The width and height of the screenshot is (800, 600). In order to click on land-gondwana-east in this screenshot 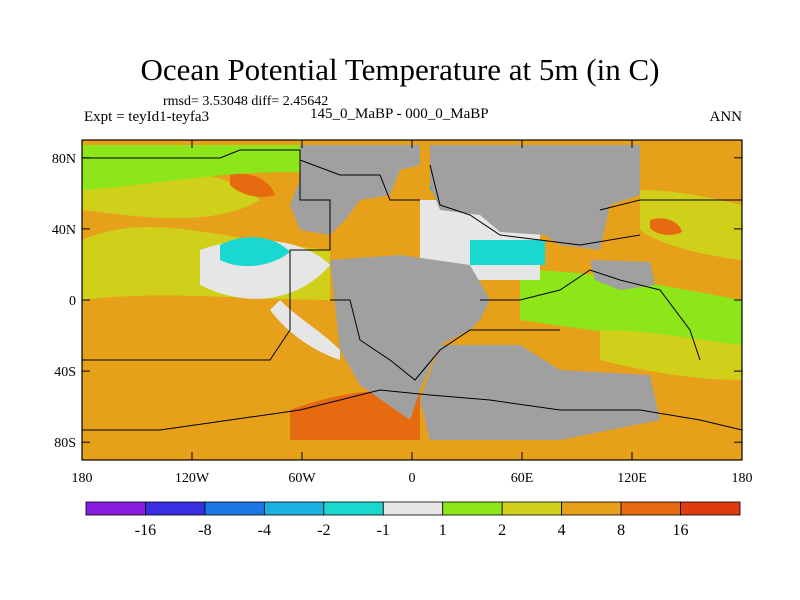, I will do `click(540, 392)`.